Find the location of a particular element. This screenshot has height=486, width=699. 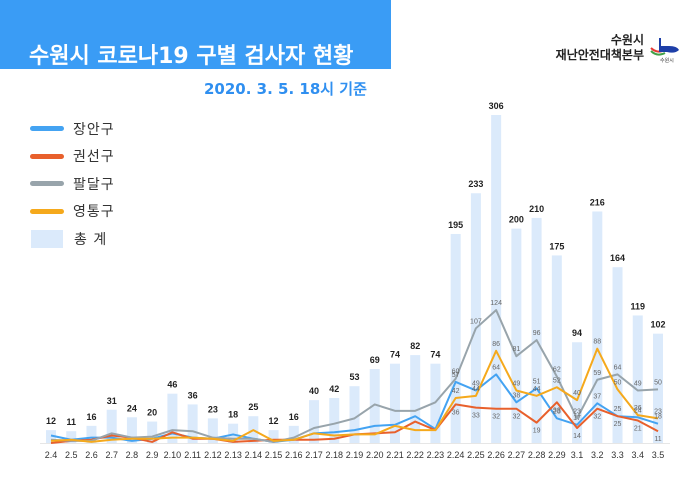

x-tick-label: 3.2 is located at coordinates (597, 455).